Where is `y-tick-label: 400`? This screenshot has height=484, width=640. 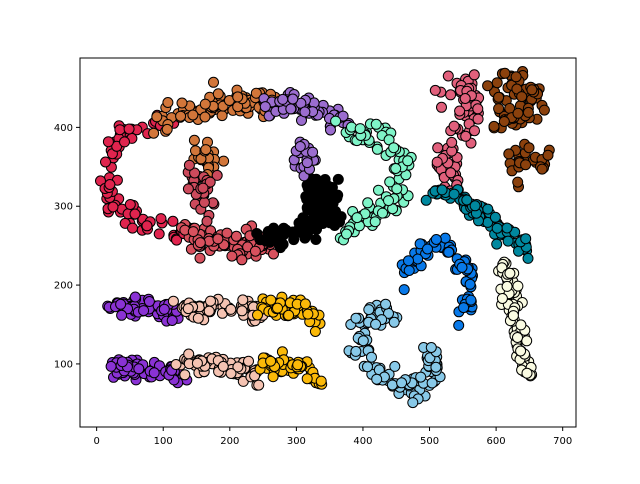
y-tick-label: 400 is located at coordinates (63, 128).